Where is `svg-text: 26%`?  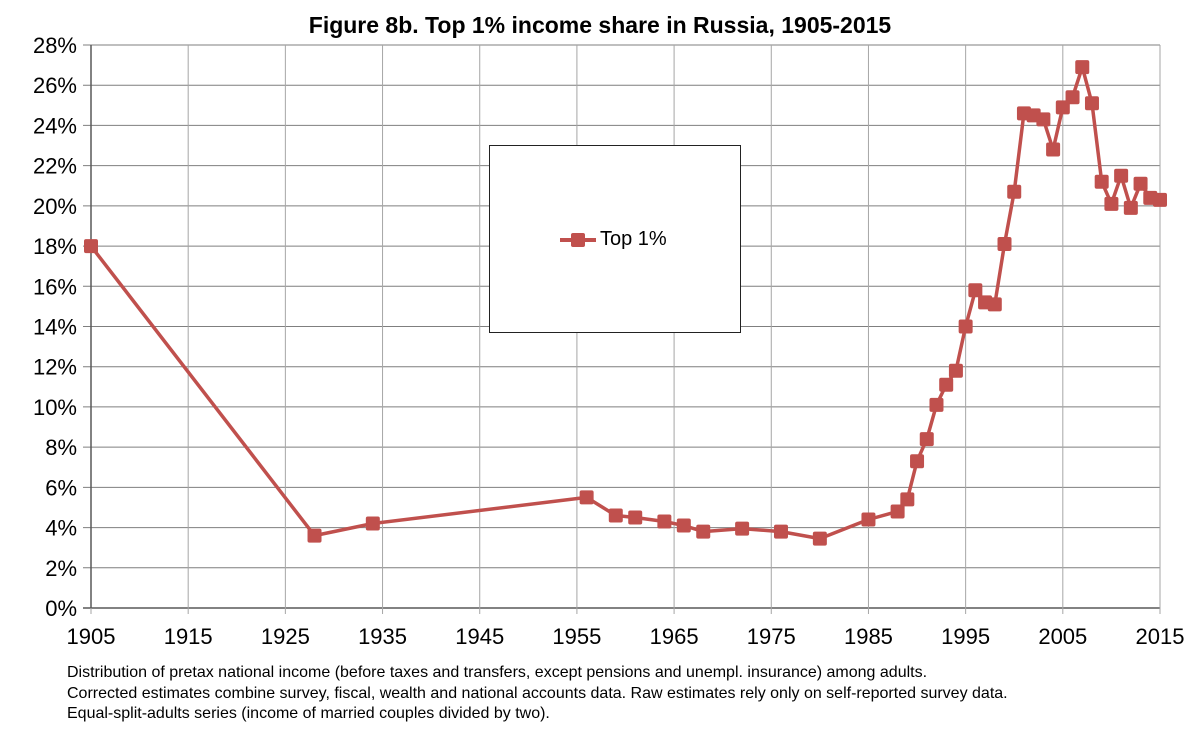 svg-text: 26% is located at coordinates (55, 85).